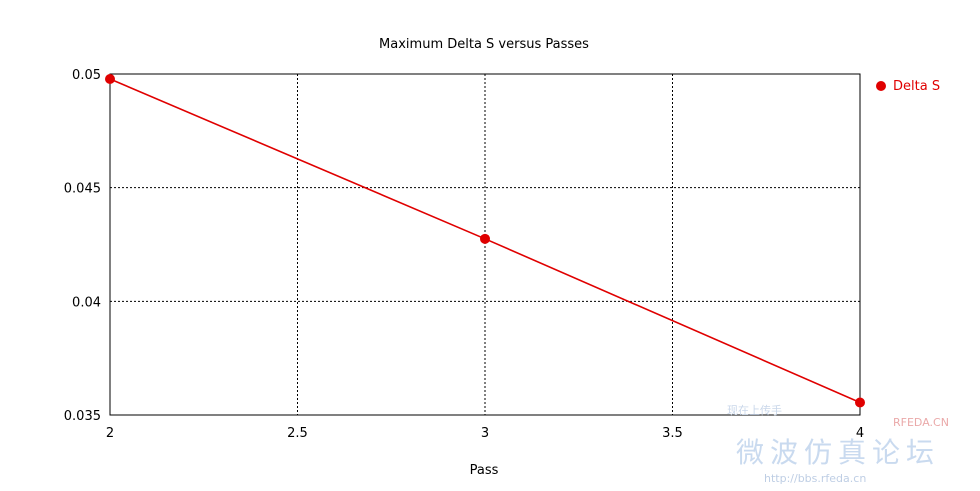 Image resolution: width=980 pixels, height=491 pixels. What do you see at coordinates (672, 433) in the screenshot?
I see `x-tick-label: 3.5` at bounding box center [672, 433].